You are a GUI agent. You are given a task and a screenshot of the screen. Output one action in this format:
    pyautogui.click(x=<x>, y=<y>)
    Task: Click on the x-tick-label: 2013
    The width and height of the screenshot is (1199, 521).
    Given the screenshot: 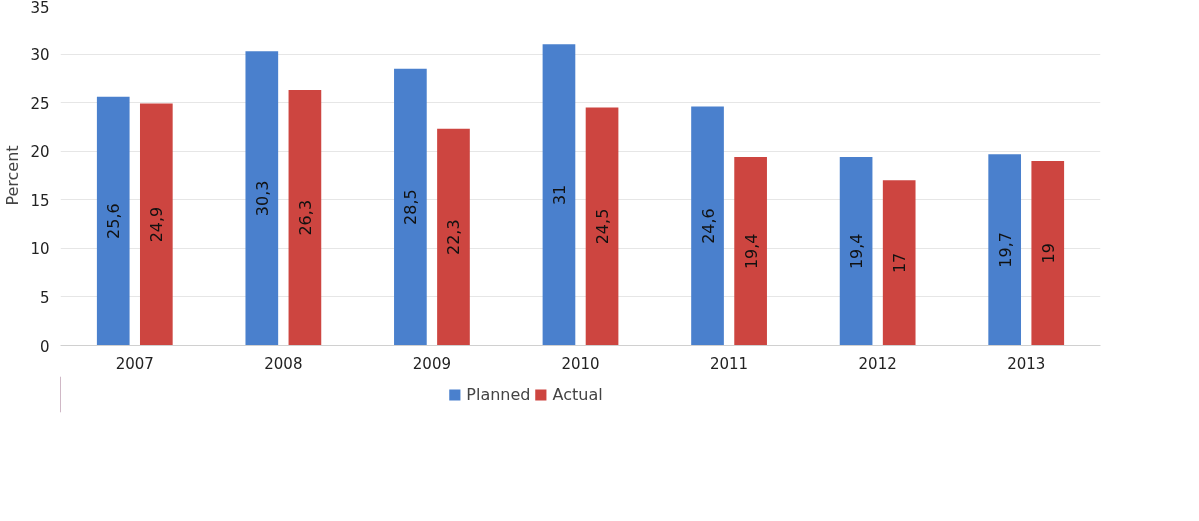 What is the action you would take?
    pyautogui.click(x=1026, y=363)
    